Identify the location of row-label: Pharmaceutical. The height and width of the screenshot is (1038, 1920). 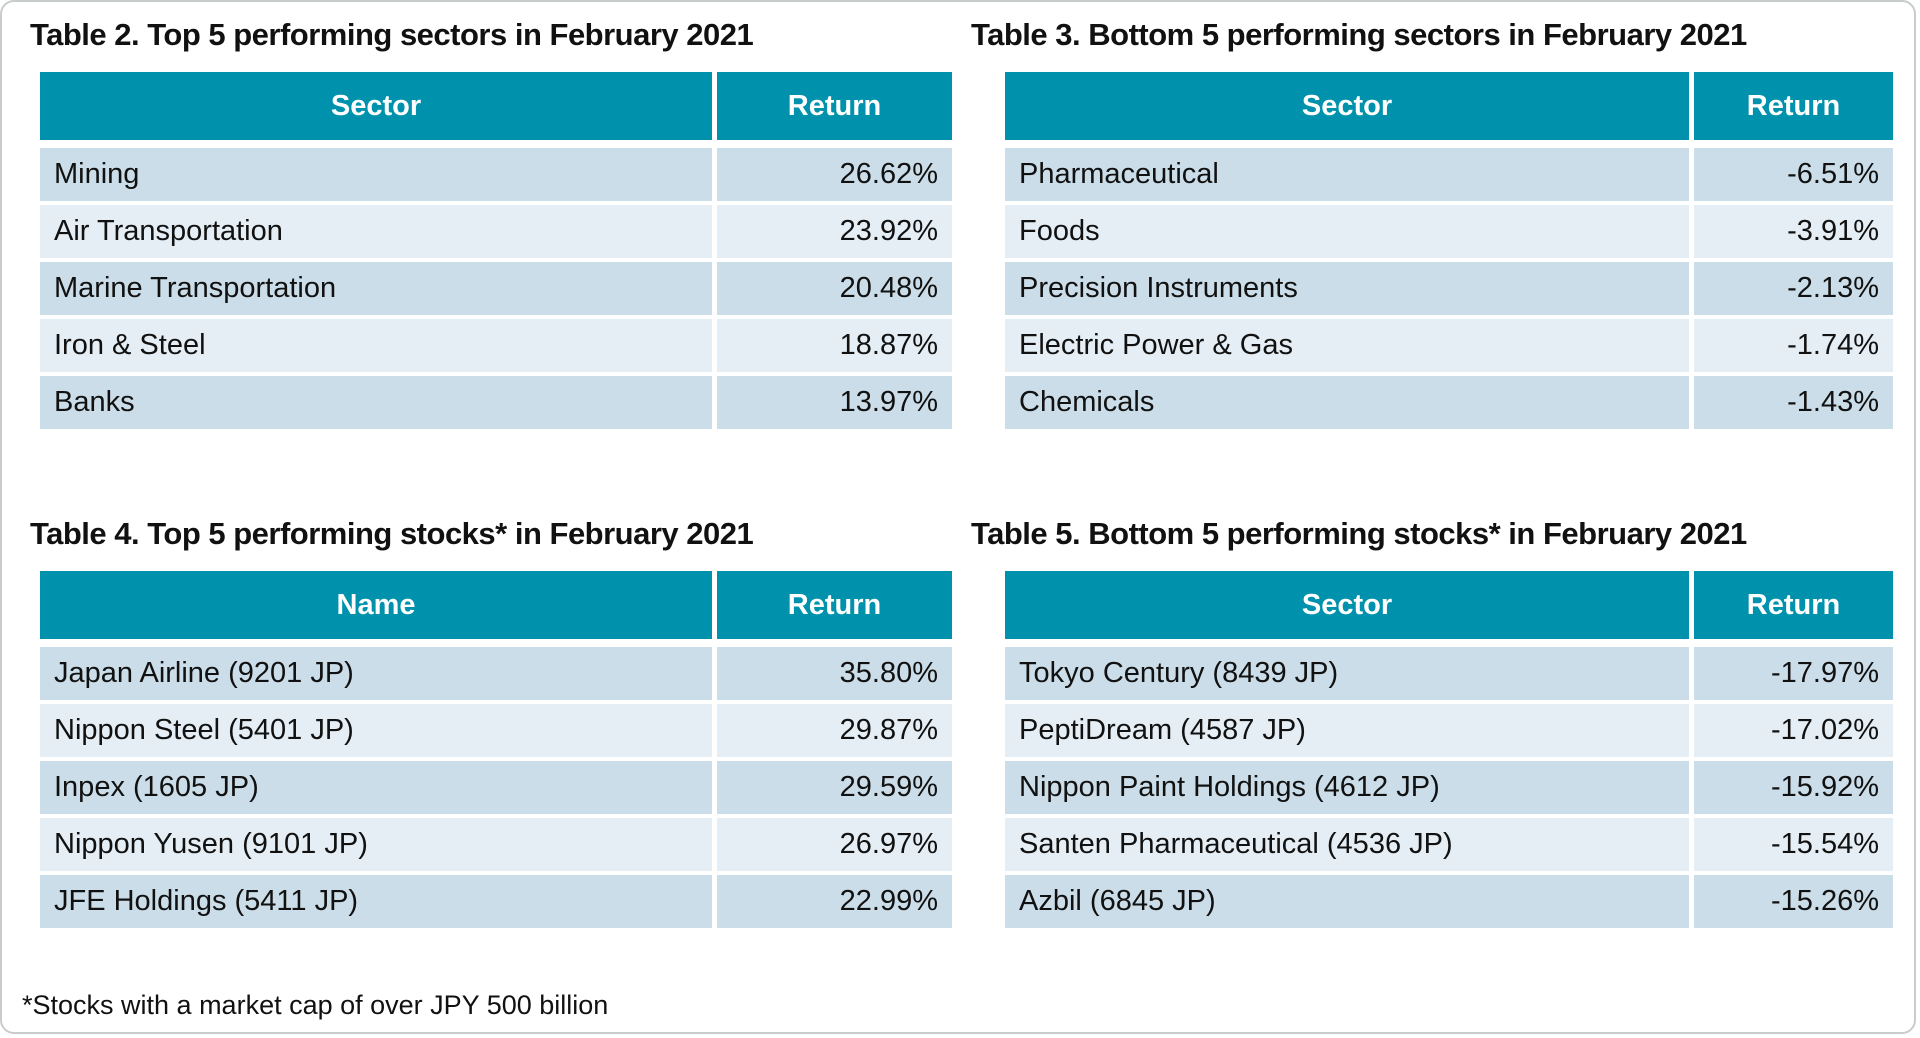
(1347, 174).